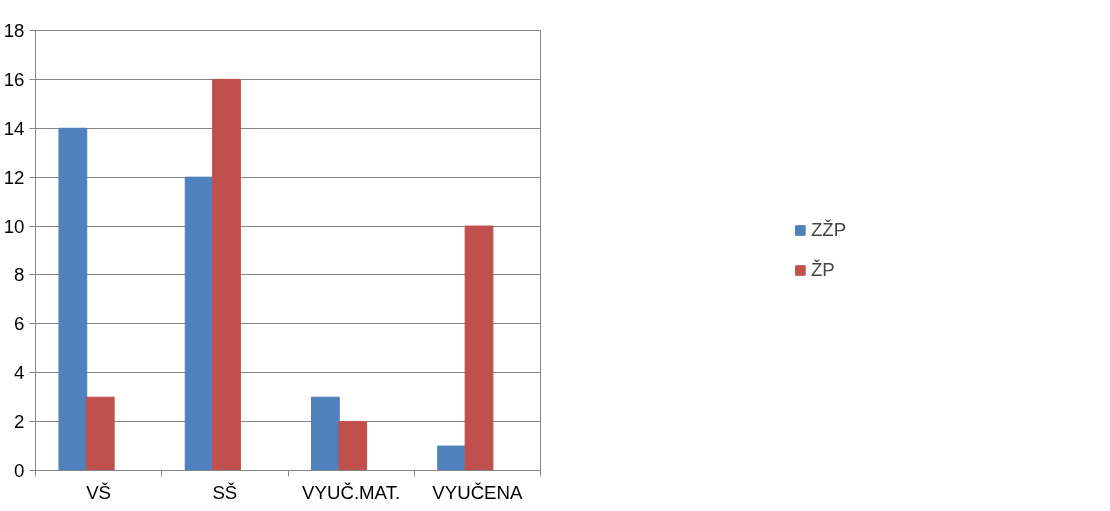 The image size is (1110, 511). Describe the element at coordinates (19, 275) in the screenshot. I see `y-tick-label: 8` at that location.